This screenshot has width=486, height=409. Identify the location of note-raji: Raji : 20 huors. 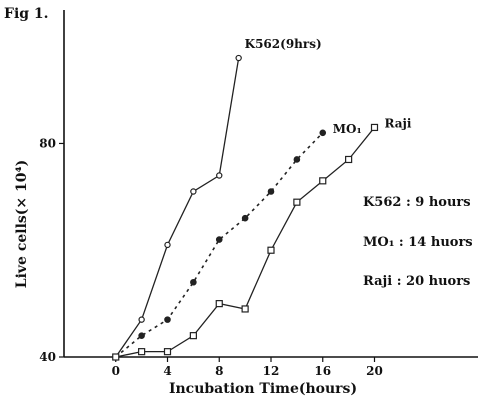
(417, 281).